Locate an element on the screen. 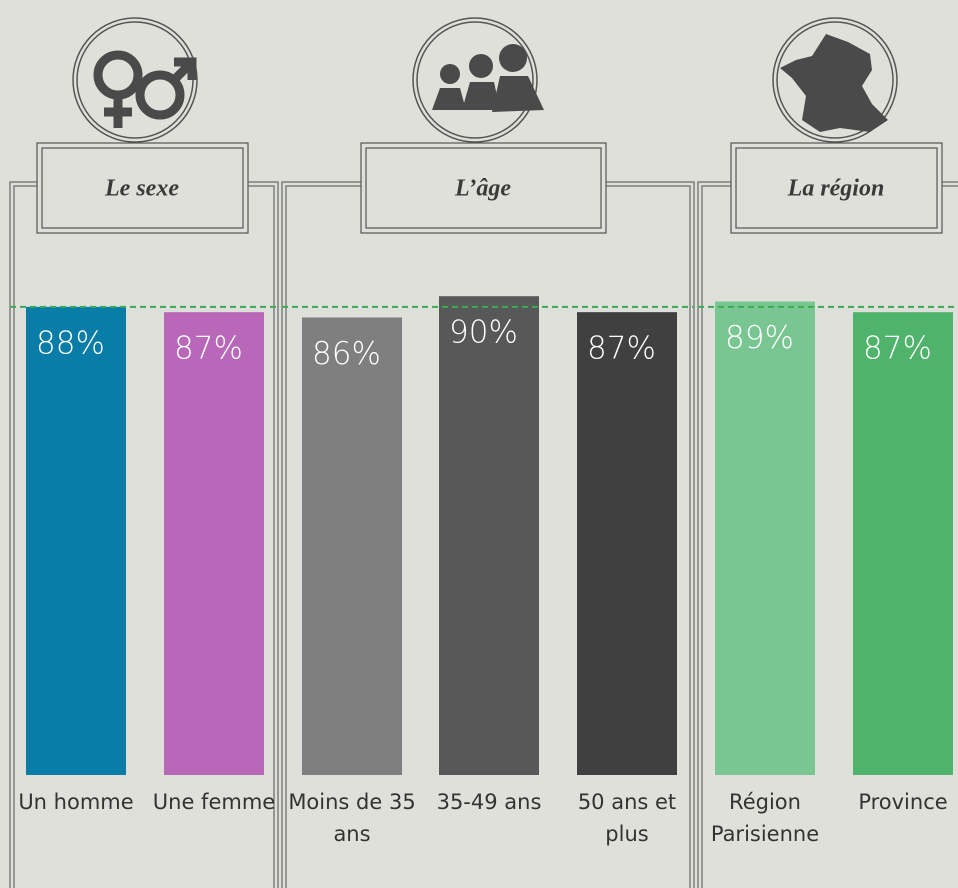 The width and height of the screenshot is (958, 888). value-label: 86% is located at coordinates (346, 354).